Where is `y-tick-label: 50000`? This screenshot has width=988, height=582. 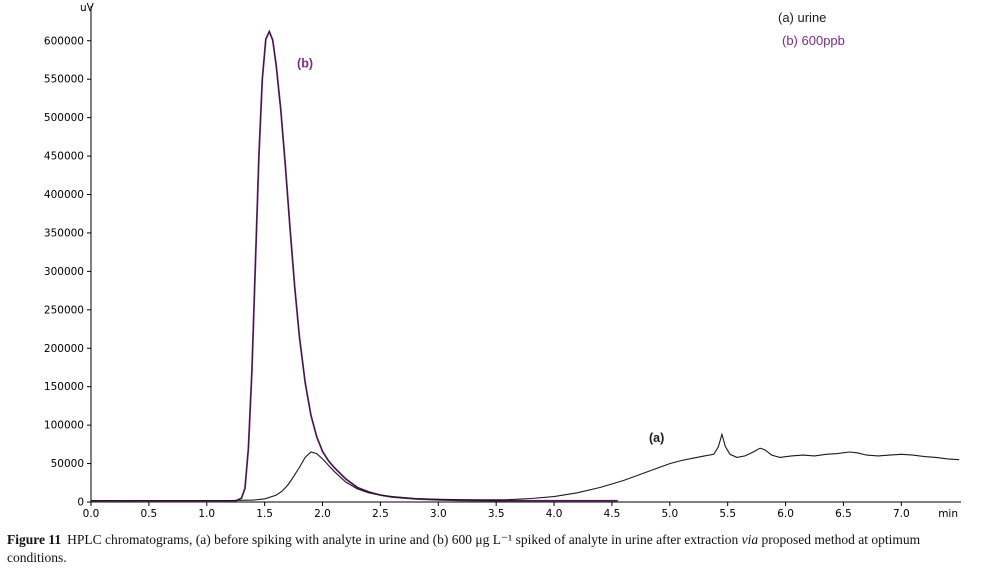
y-tick-label: 50000 is located at coordinates (67, 464).